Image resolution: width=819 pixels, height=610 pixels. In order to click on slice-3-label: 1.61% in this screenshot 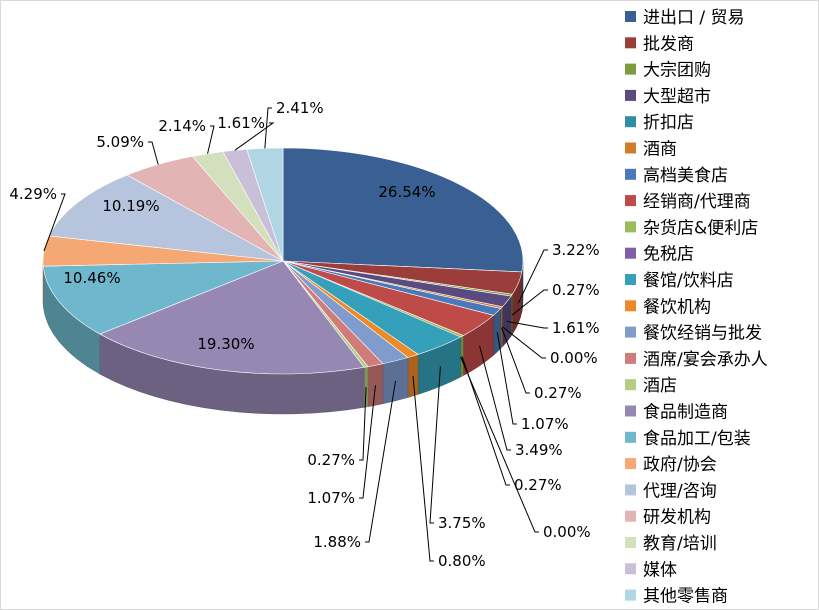, I will do `click(576, 328)`.